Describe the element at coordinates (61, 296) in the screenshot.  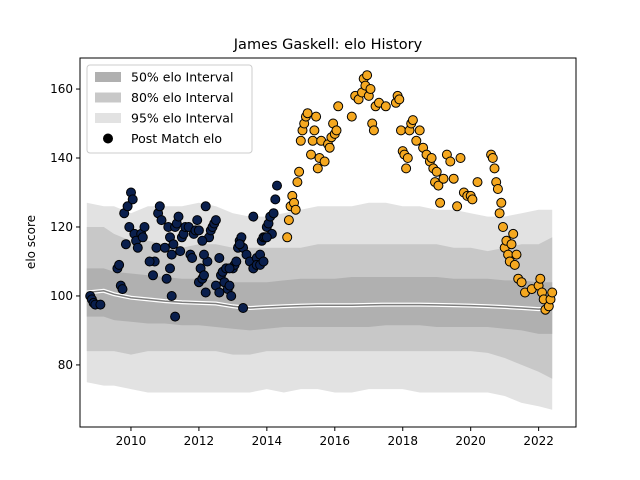
I see `y-tick-label: 100` at that location.